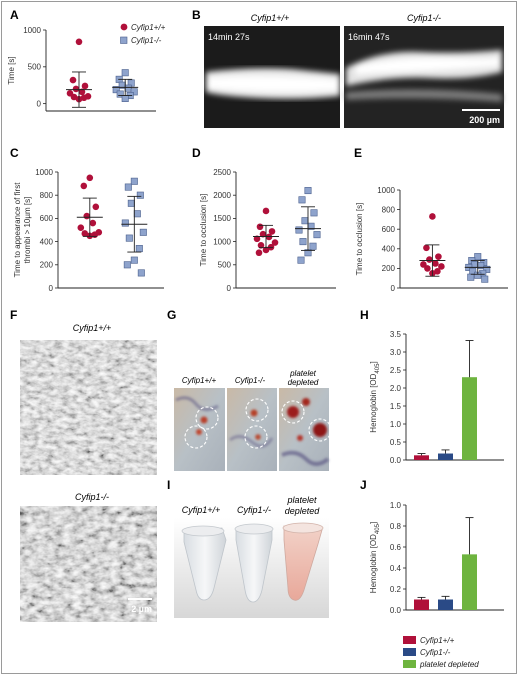 This screenshot has width=520, height=677. Describe the element at coordinates (143, 34) in the screenshot. I see `legend-a: Cyfip1+/+ Cyfip1-/-` at that location.